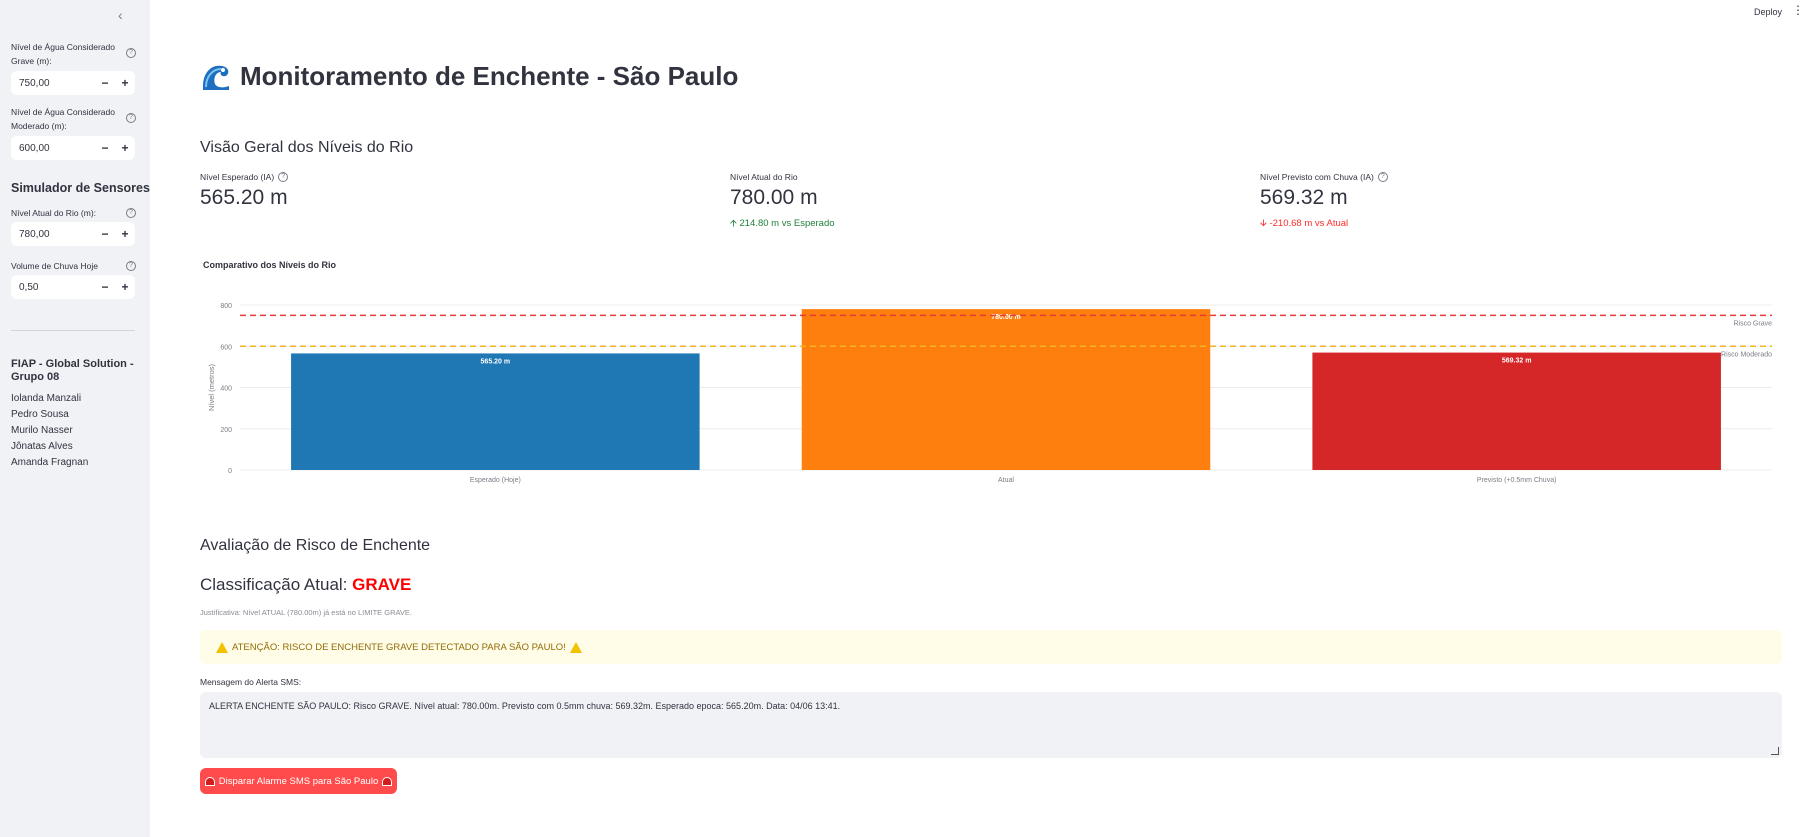 The image size is (1812, 837). What do you see at coordinates (226, 389) in the screenshot?
I see `y-tick-label: 400` at bounding box center [226, 389].